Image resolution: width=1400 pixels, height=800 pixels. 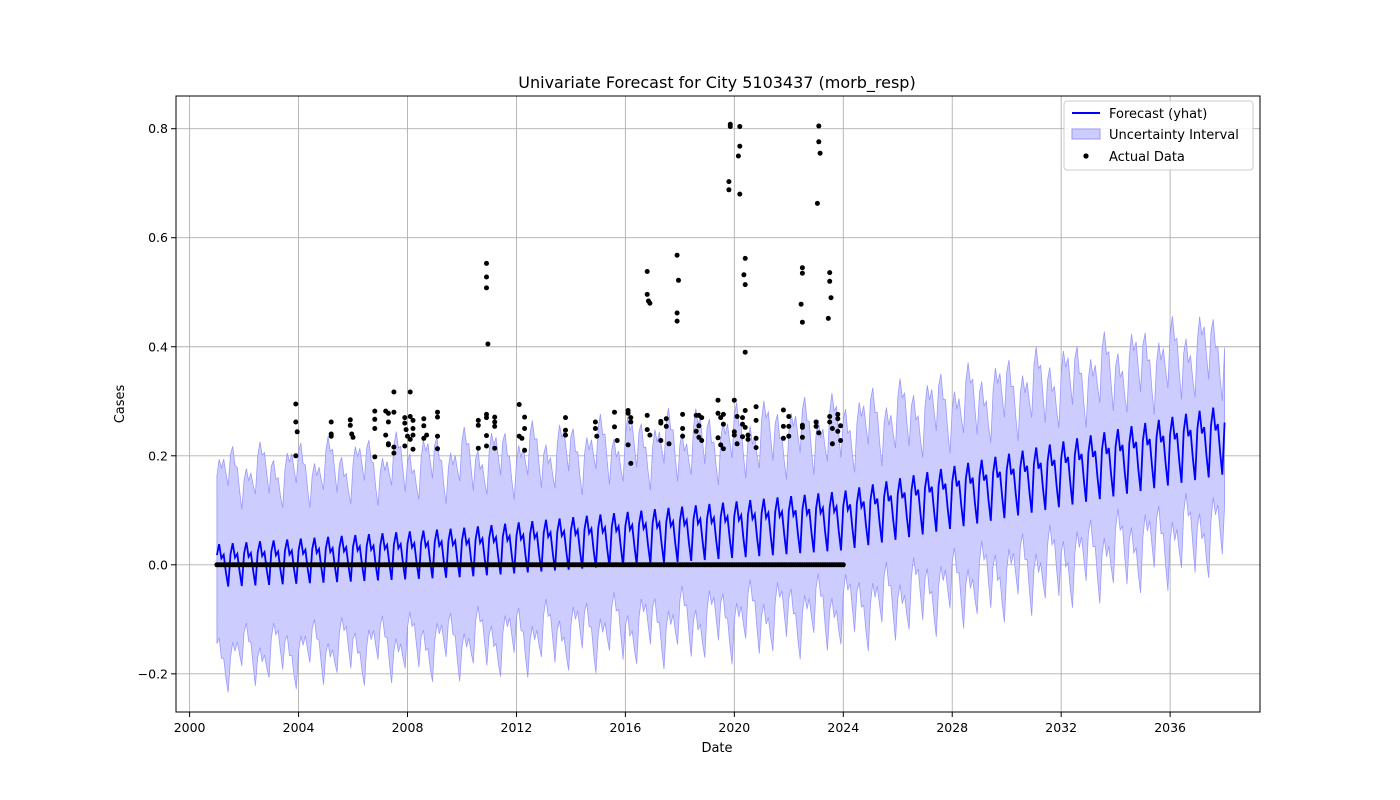 I want to click on y-tick-label: −0.2, so click(x=153, y=673).